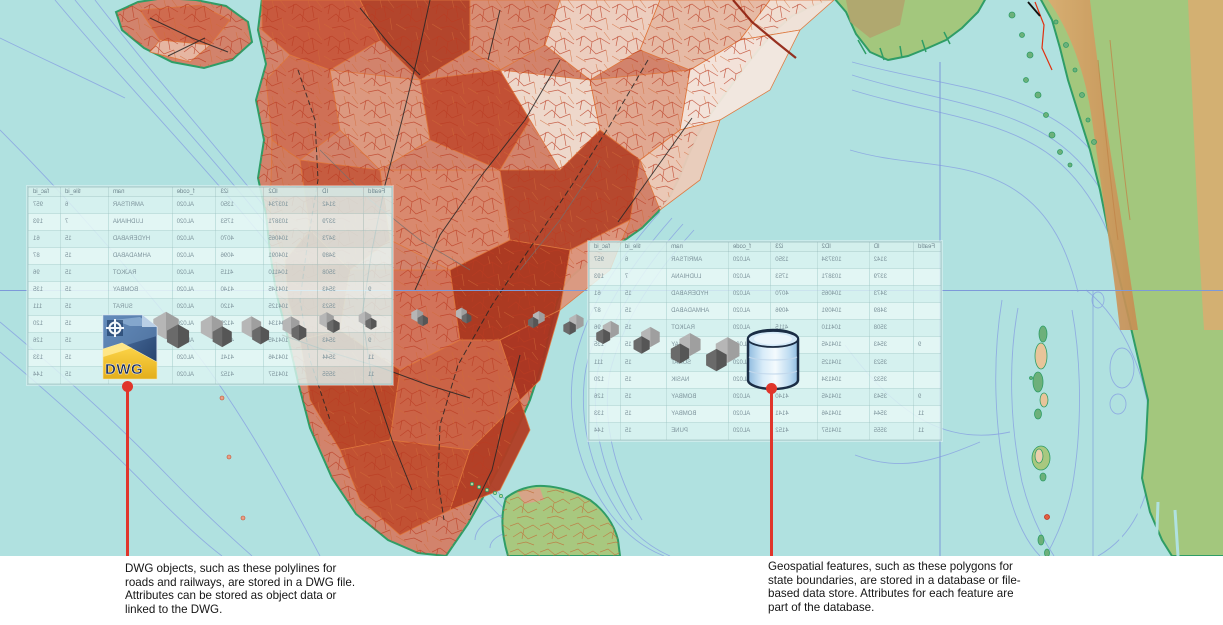 Image resolution: width=1223 pixels, height=625 pixels. I want to click on table-row: 3508 104110 4115 AL020 RAJKOT 15 96, so click(210, 273).